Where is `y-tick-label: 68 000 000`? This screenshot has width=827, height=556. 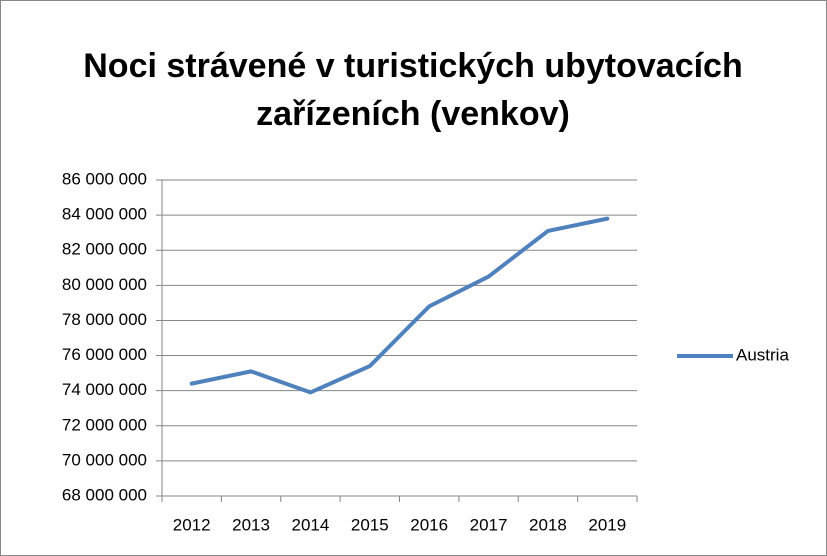
y-tick-label: 68 000 000 is located at coordinates (104, 494).